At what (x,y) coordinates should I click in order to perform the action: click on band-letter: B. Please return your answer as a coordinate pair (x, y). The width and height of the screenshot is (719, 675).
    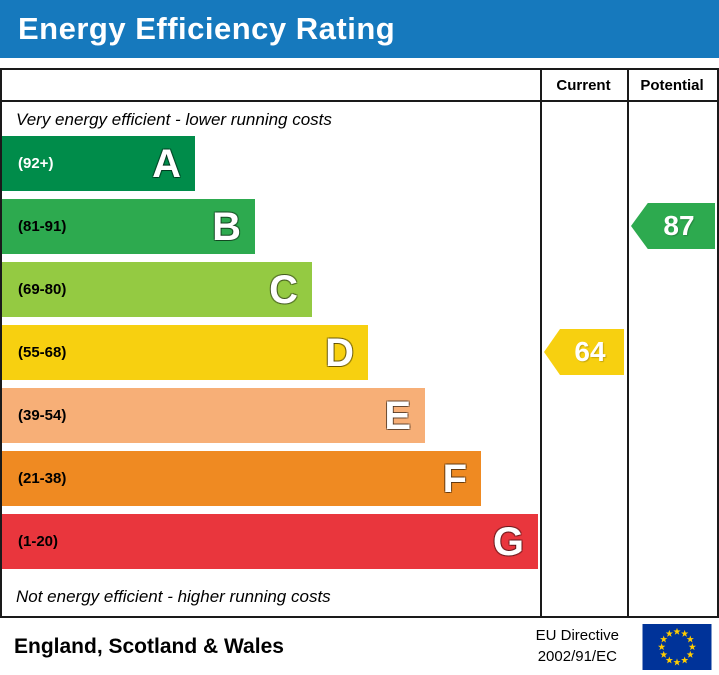
    Looking at the image, I should click on (226, 226).